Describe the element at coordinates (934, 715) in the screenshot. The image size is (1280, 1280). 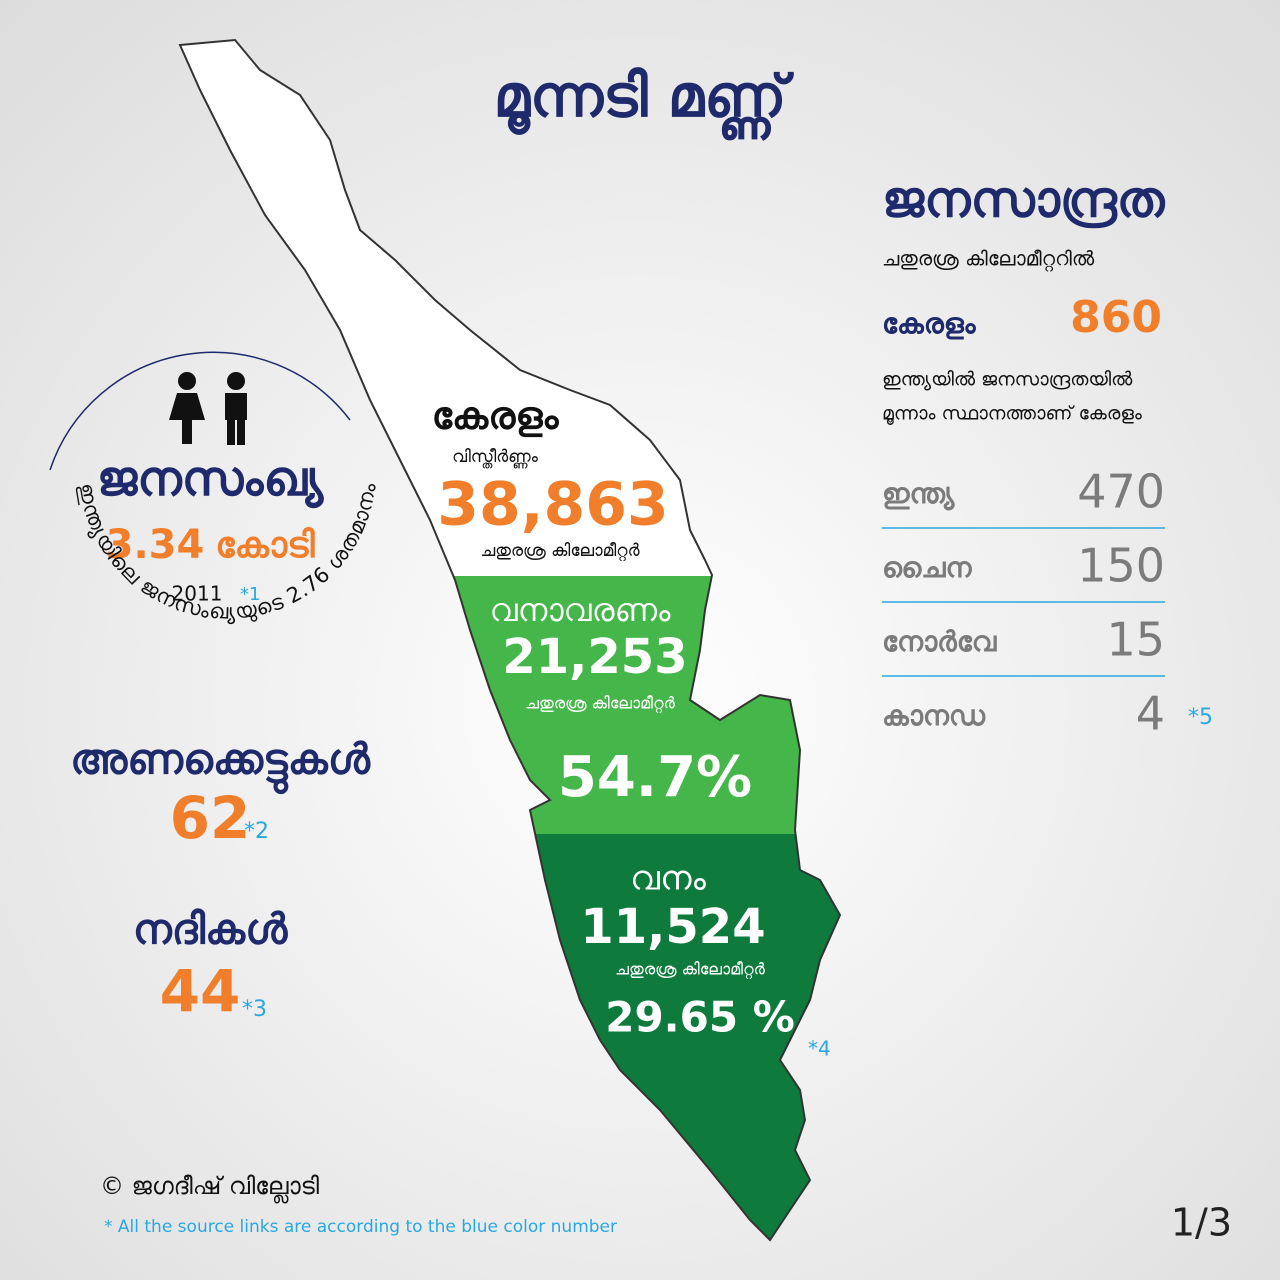
I see `country: കാനഡ` at that location.